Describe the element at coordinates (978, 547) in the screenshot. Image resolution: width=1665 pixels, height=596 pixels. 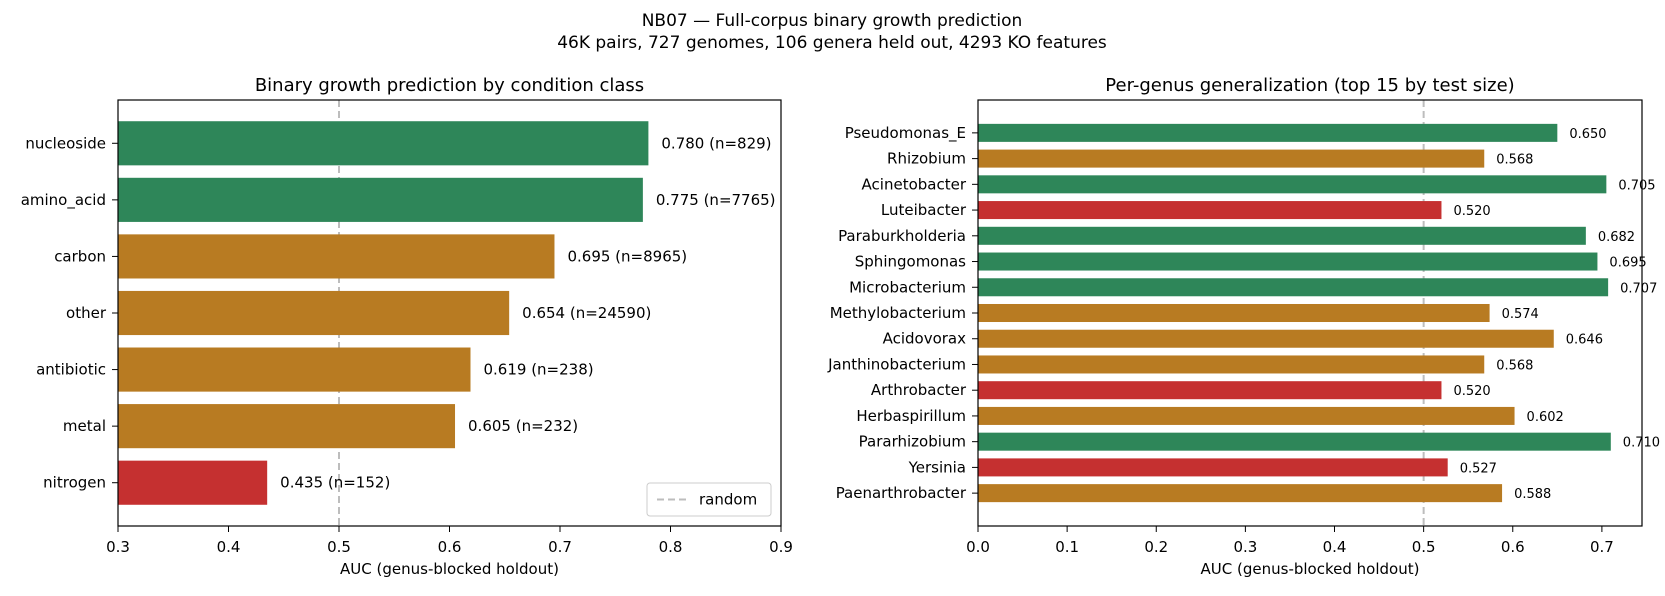
I see `x-tick-label: 0.0` at that location.